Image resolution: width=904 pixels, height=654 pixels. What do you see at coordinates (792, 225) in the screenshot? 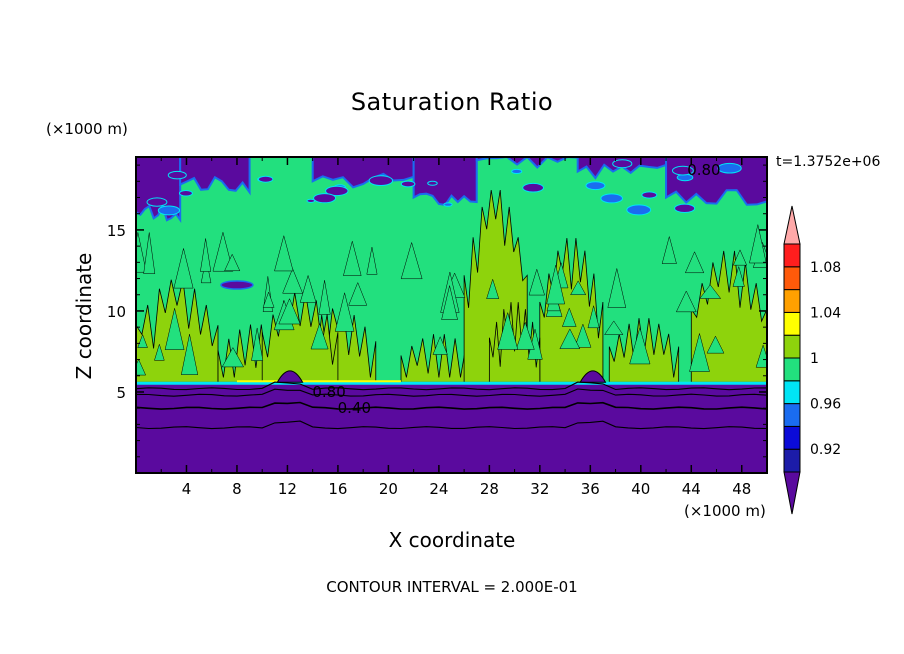
I see `colorbar-top-arrow` at bounding box center [792, 225].